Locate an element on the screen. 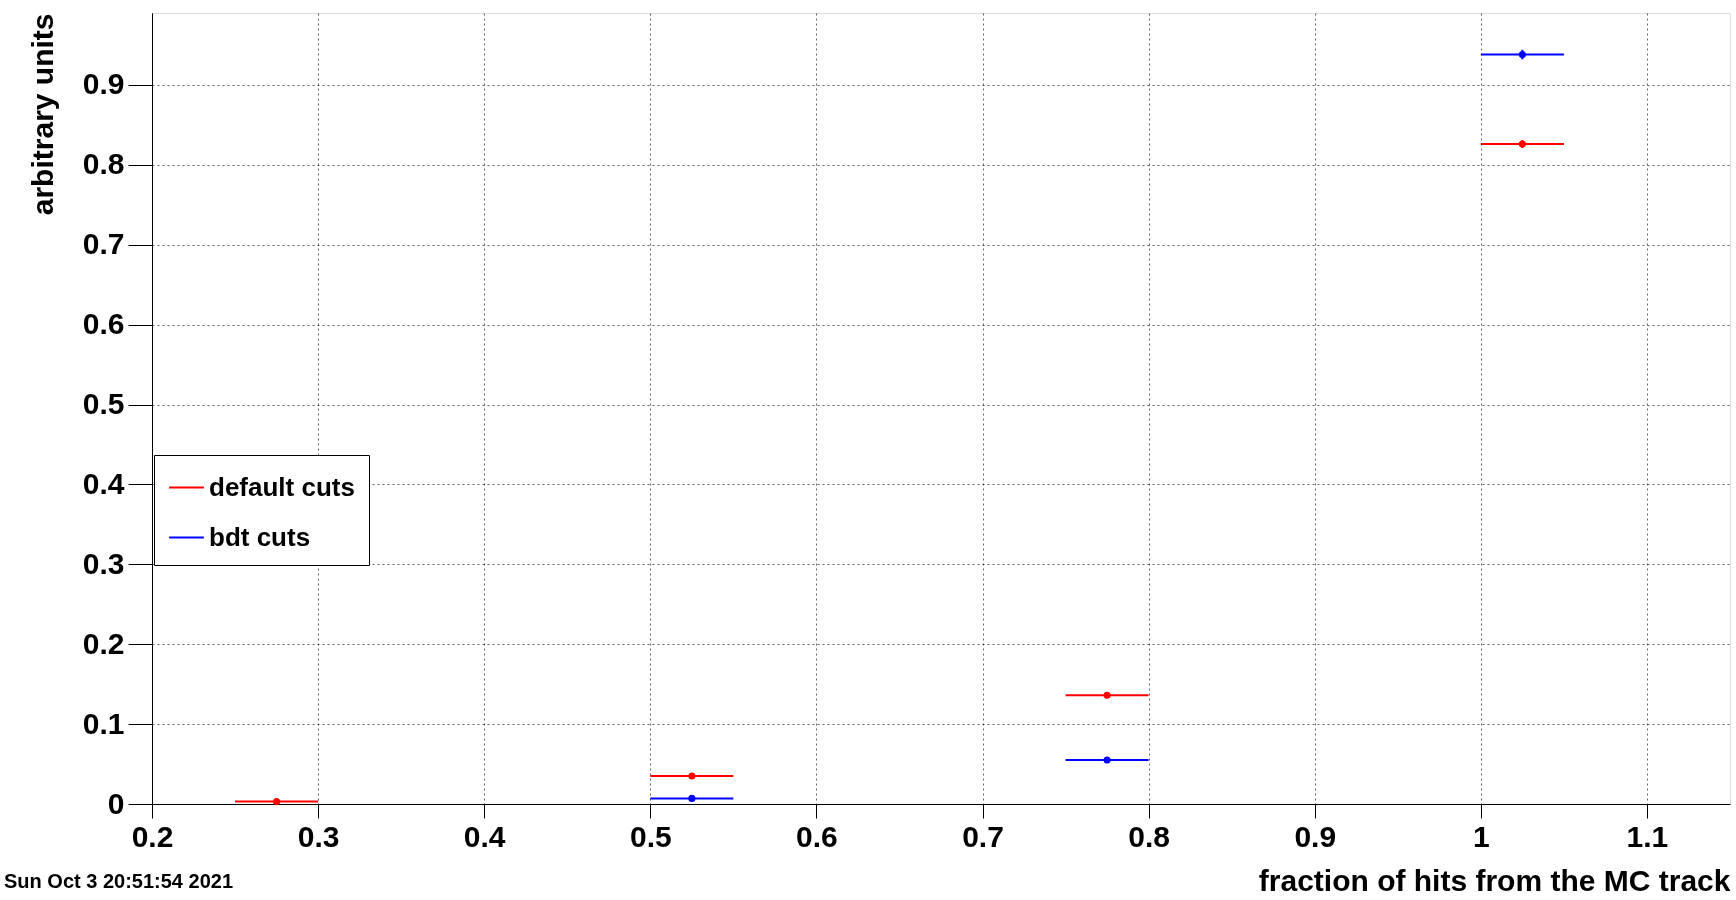 The image size is (1736, 900). x-tick-label: 0.6 is located at coordinates (817, 836).